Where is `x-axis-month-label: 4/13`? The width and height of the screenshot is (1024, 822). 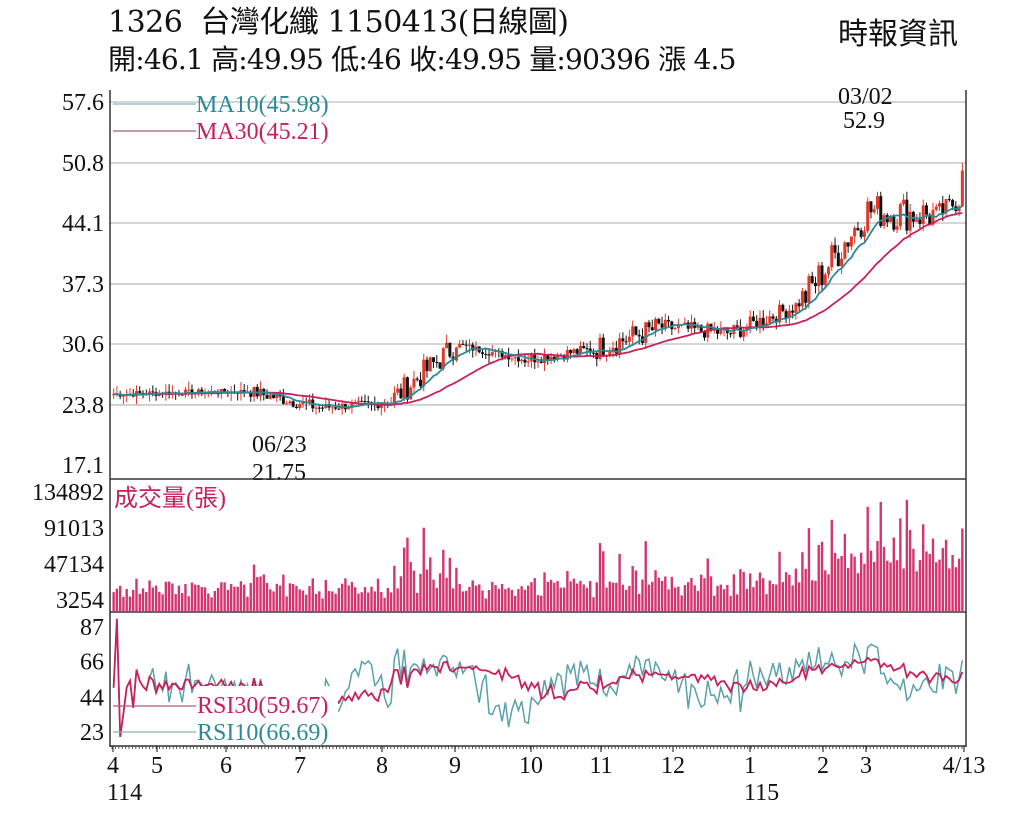
x-axis-month-label: 4/13 is located at coordinates (964, 766).